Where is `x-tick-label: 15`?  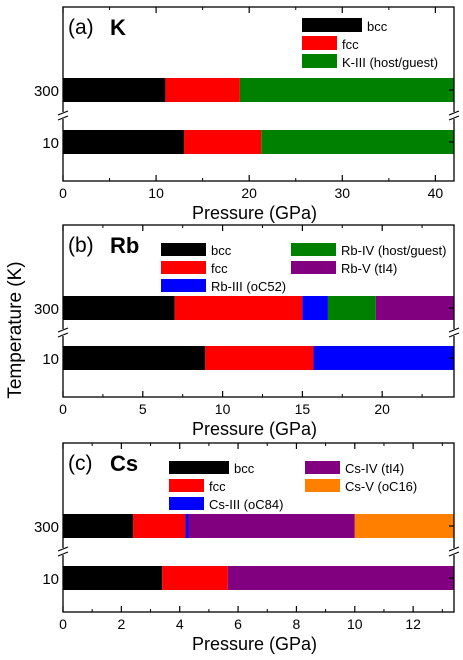
x-tick-label: 15 is located at coordinates (303, 409).